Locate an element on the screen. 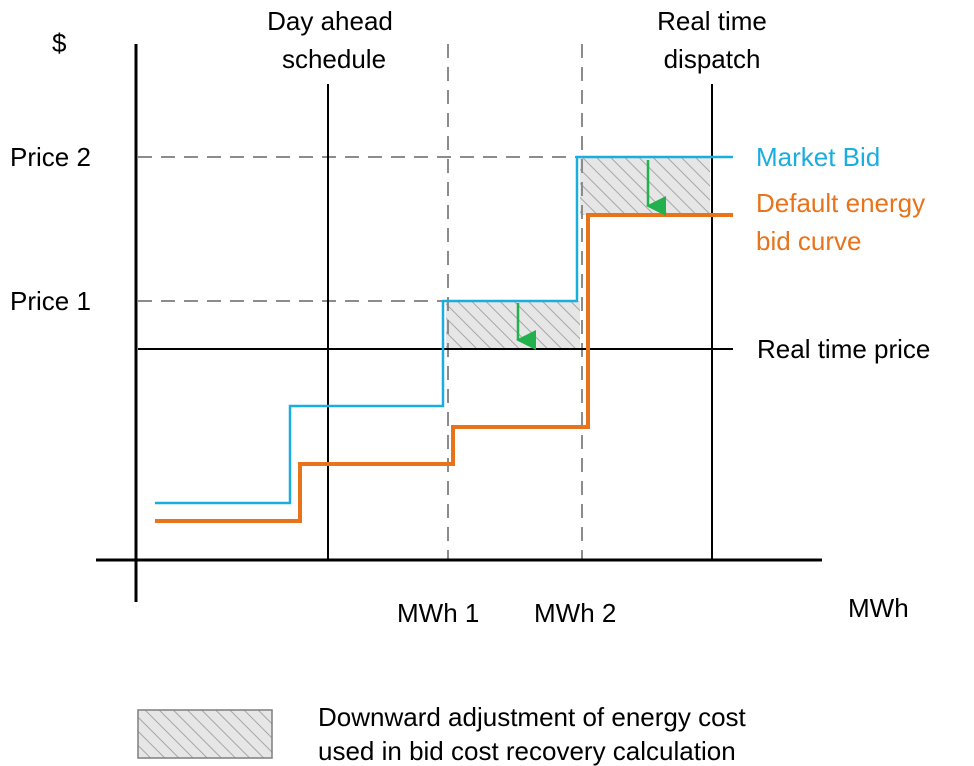  price2-label: Price 2 is located at coordinates (50, 157).